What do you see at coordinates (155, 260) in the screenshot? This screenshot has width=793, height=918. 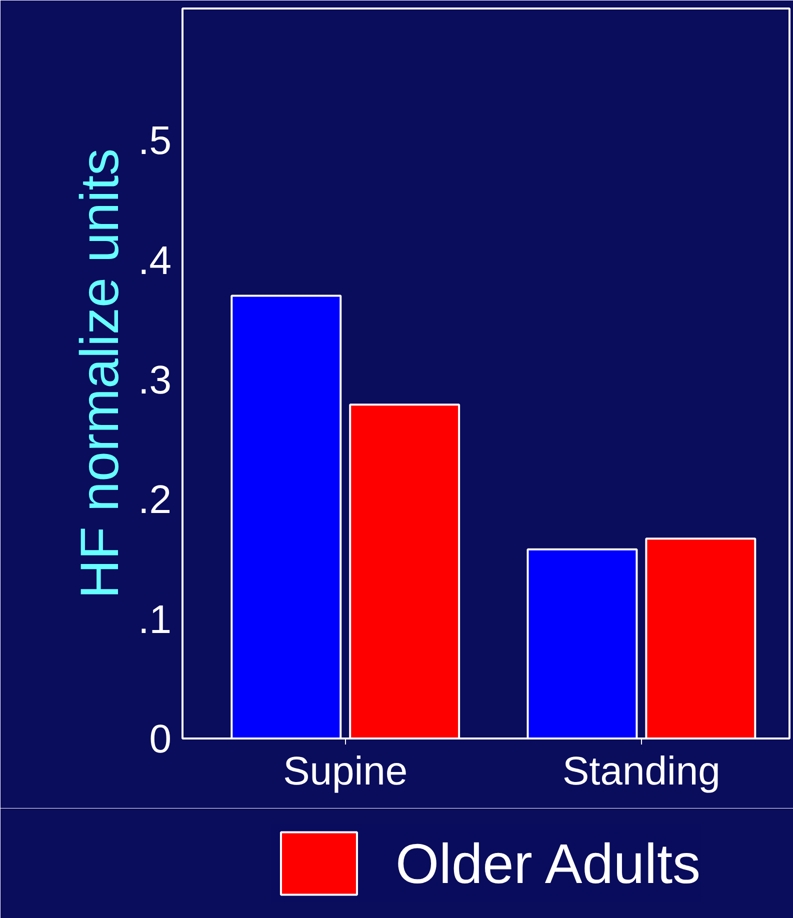 I see `y-tick-label: .4` at bounding box center [155, 260].